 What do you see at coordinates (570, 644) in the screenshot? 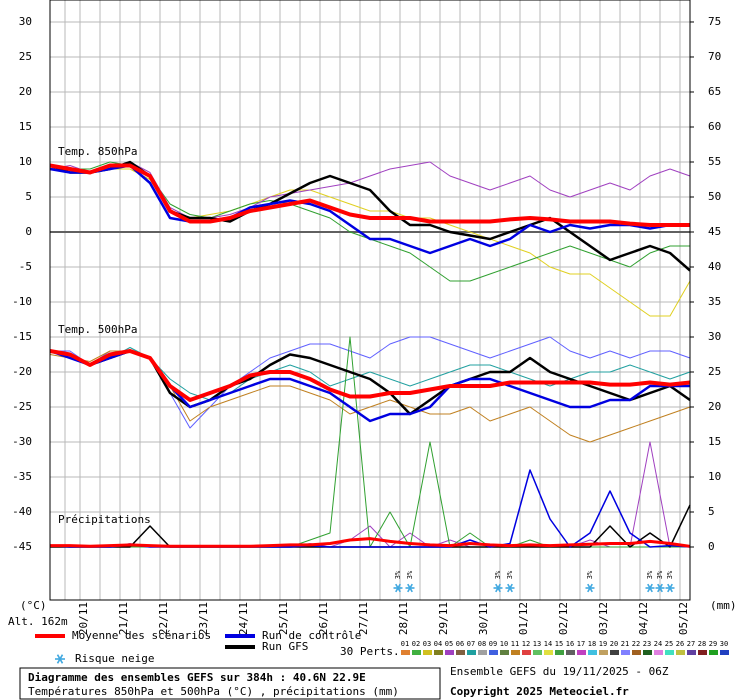
I see `perturbation-number: 16` at bounding box center [570, 644].